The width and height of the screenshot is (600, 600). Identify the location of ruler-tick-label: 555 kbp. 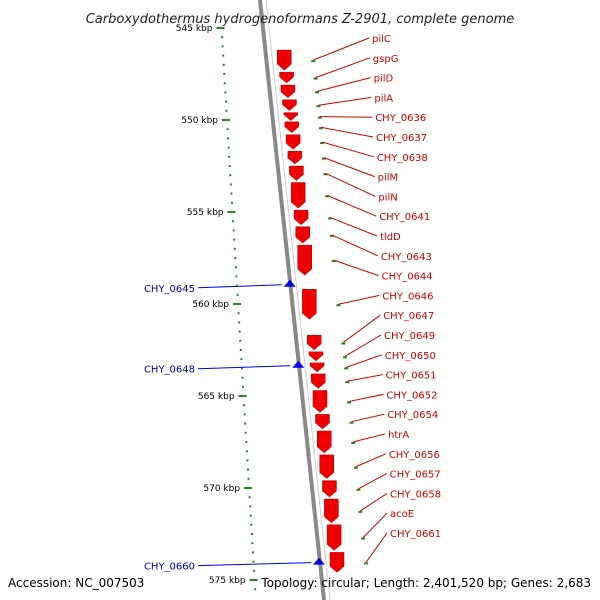
(205, 213).